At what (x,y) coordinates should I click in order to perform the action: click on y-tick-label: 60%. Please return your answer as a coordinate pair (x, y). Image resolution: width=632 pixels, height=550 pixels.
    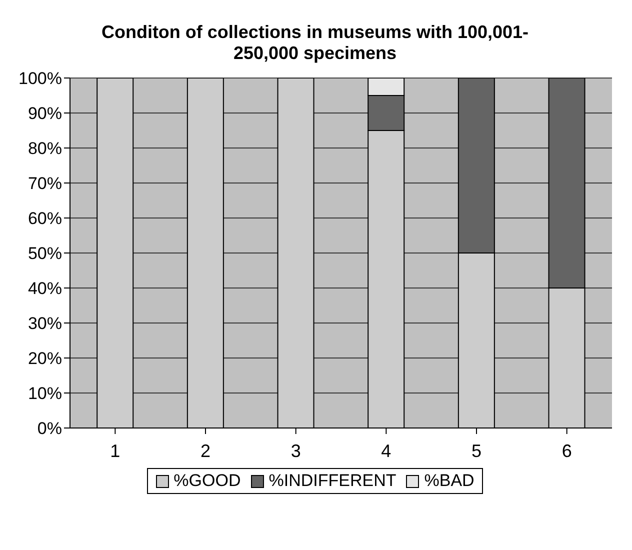
    Looking at the image, I should click on (45, 218).